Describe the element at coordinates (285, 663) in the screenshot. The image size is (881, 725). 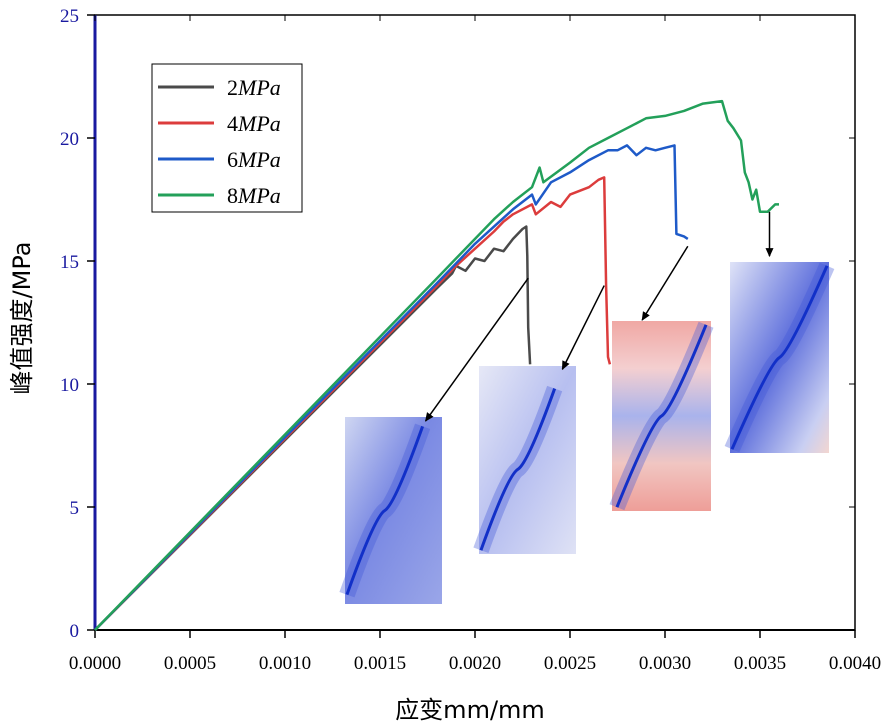
I see `x-tick-label: 0.0010` at that location.